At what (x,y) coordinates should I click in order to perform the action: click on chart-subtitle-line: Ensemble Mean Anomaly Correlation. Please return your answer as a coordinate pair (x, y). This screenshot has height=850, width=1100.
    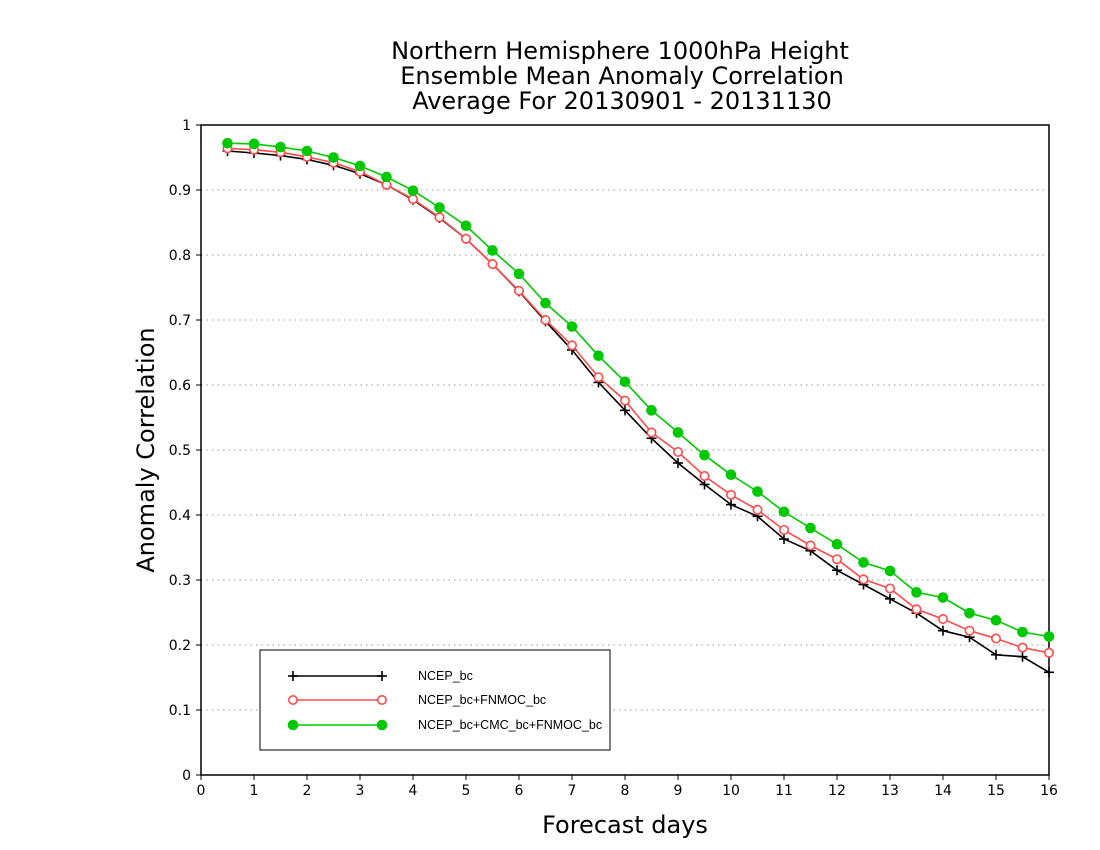
    Looking at the image, I should click on (622, 76).